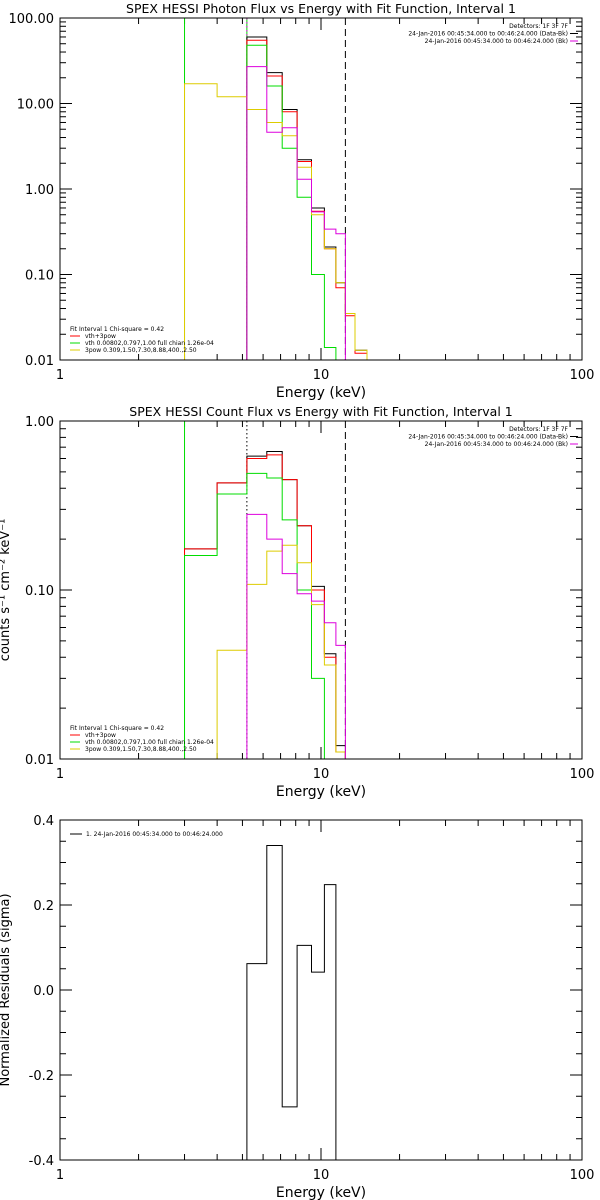  Describe the element at coordinates (43, 991) in the screenshot. I see `y-tick-label: 0.0` at that location.